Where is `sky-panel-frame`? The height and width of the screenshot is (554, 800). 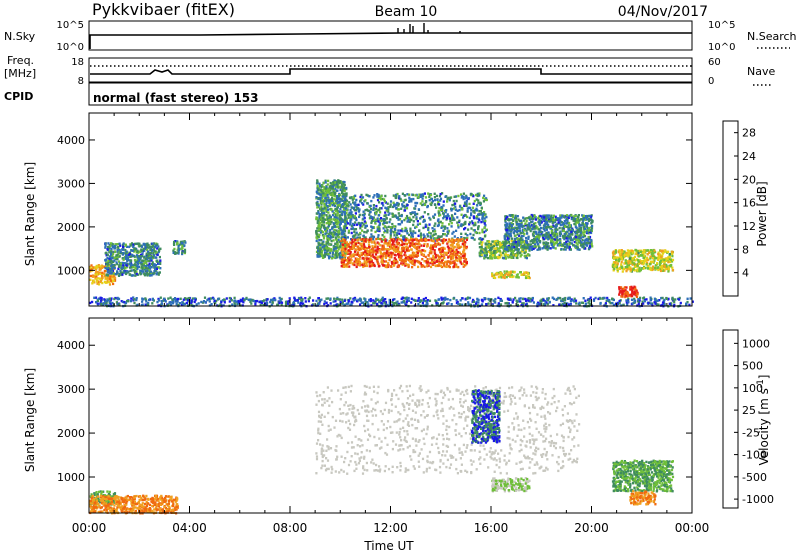
sky-panel-frame is located at coordinates (390, 35).